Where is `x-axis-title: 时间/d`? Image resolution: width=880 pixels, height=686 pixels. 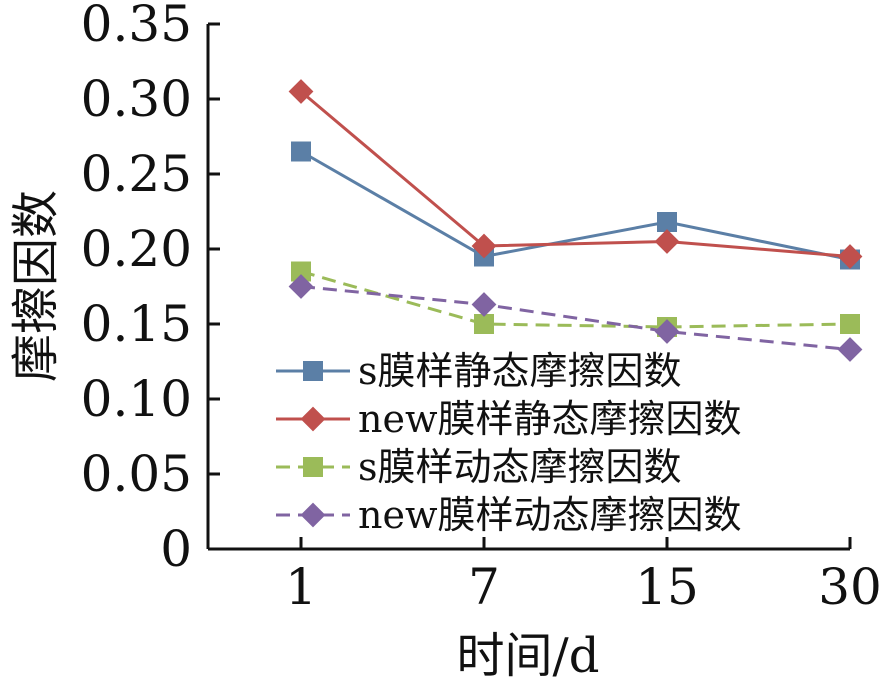
x-axis-title: 时间/d is located at coordinates (528, 656).